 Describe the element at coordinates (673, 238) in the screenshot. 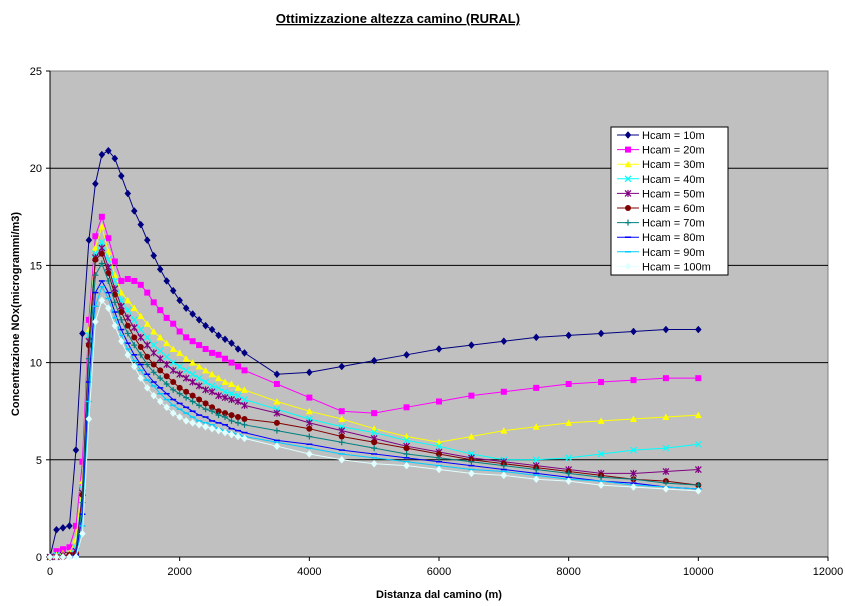

I see `legend-label: Hcam = 80m` at that location.